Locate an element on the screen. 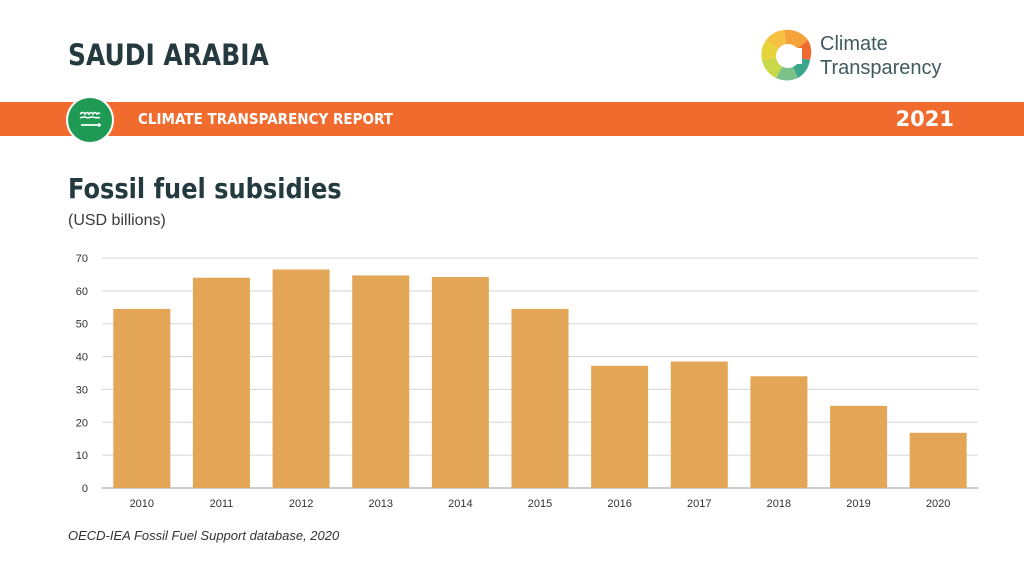 This screenshot has height=576, width=1024. y-tick-label: 50 is located at coordinates (82, 325).